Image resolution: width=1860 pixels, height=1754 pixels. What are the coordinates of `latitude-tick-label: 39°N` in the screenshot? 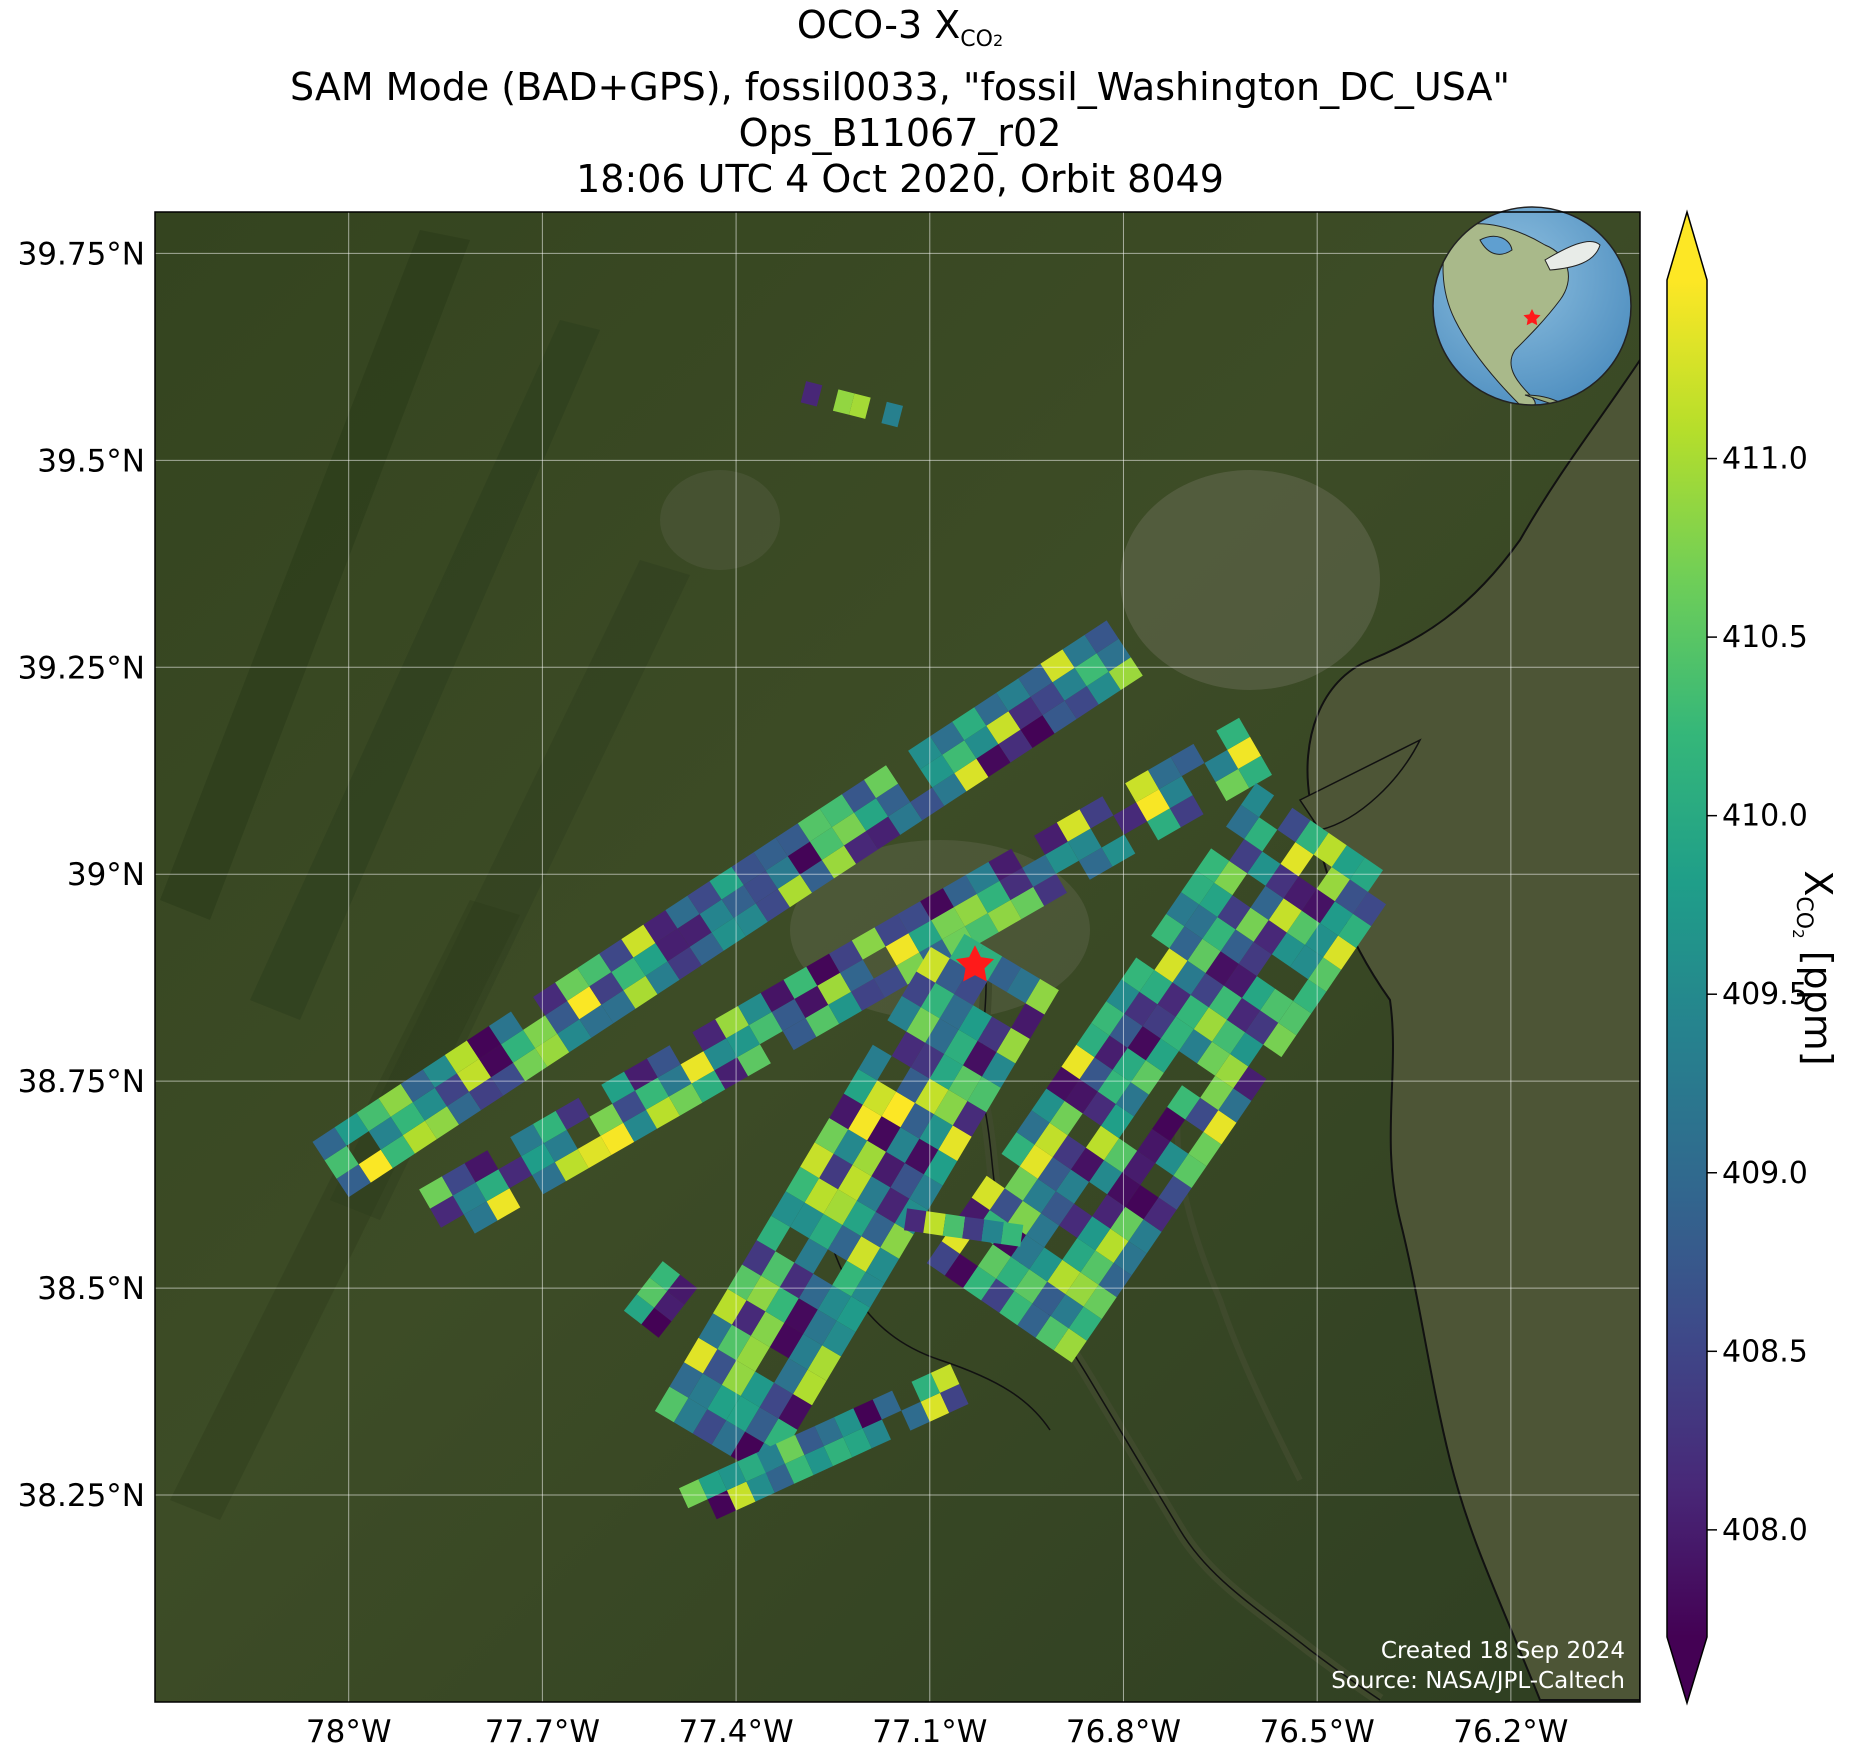 It's located at (106, 875).